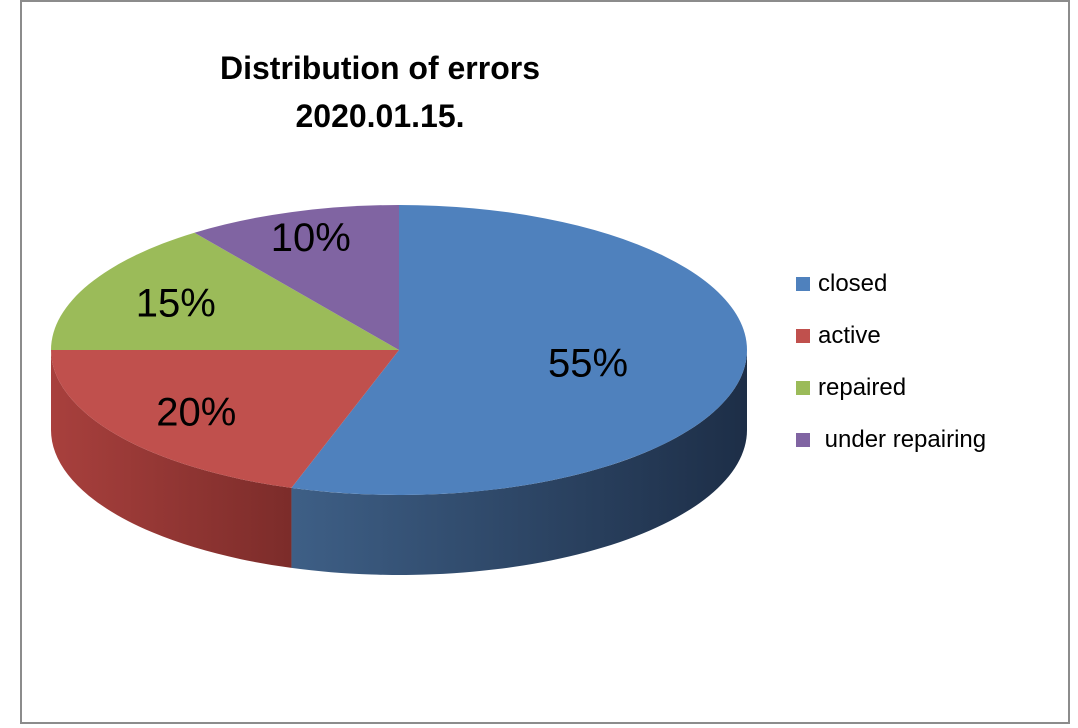  Describe the element at coordinates (380, 92) in the screenshot. I see `chart-title-block: Distribution of errors 2020.01.15.` at that location.